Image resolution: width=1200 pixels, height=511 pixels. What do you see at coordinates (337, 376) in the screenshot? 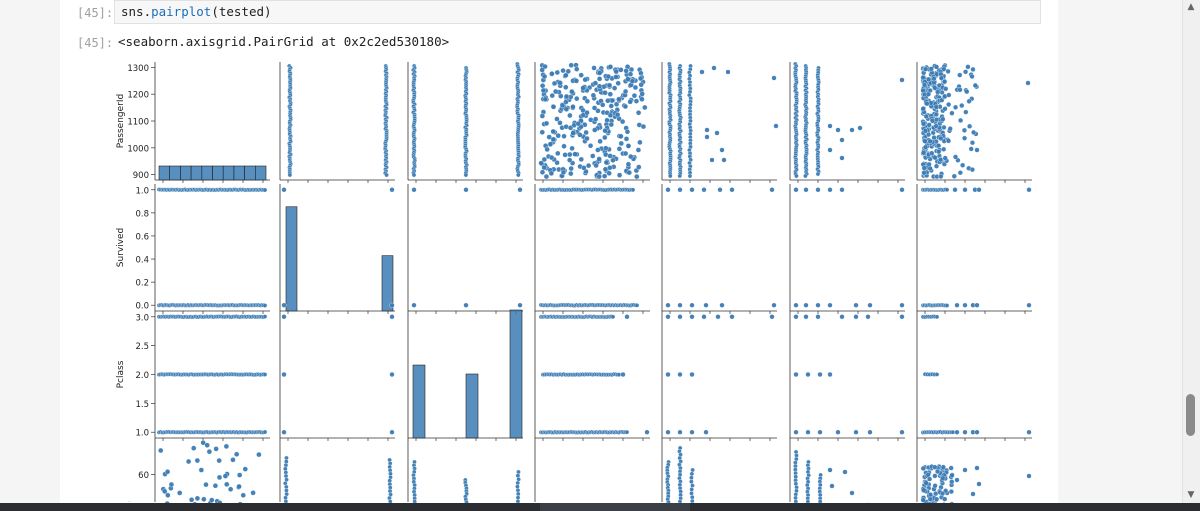
I see `subplot-r2-c1` at bounding box center [337, 376].